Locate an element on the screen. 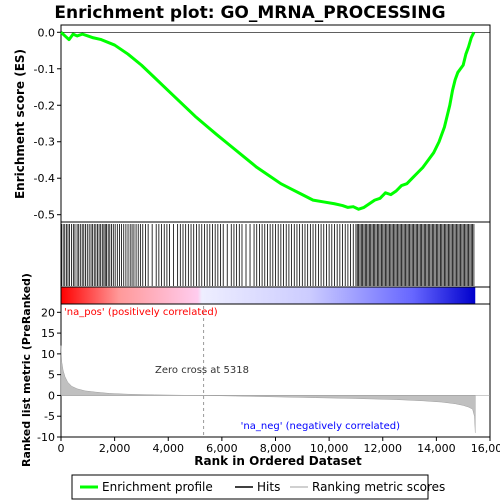 This screenshot has width=500, height=500. ranking-metric-area is located at coordinates (268, 389).